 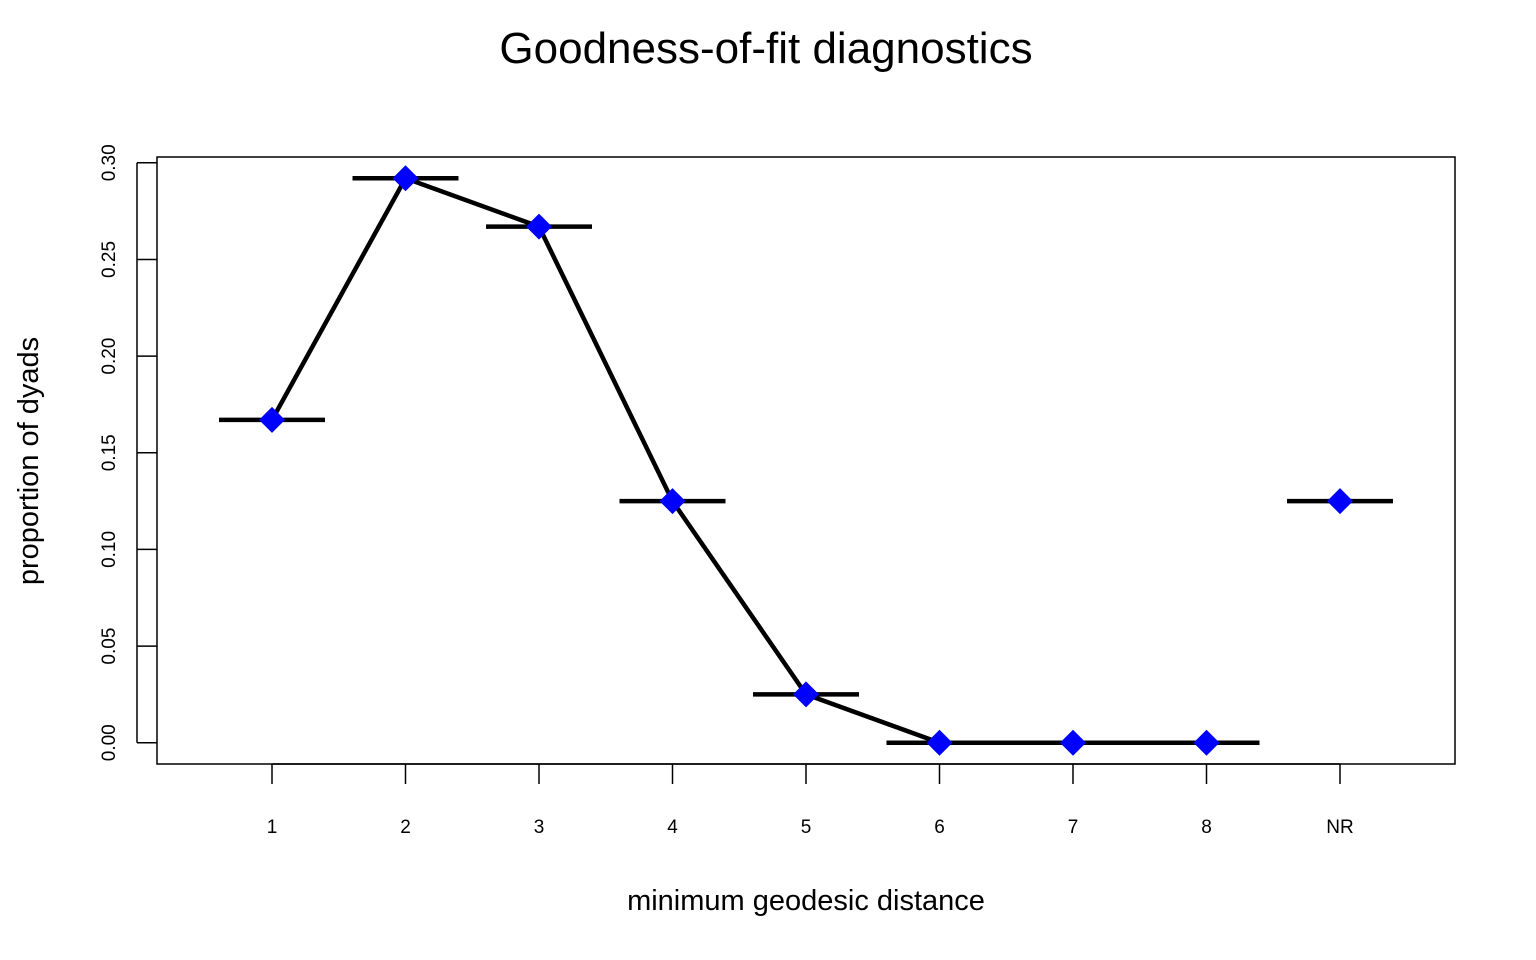 What do you see at coordinates (109, 452) in the screenshot?
I see `y-tick-label: 0.15` at bounding box center [109, 452].